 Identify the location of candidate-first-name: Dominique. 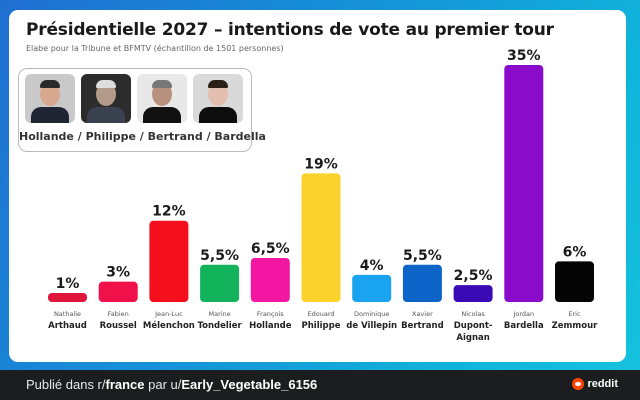
(371, 314).